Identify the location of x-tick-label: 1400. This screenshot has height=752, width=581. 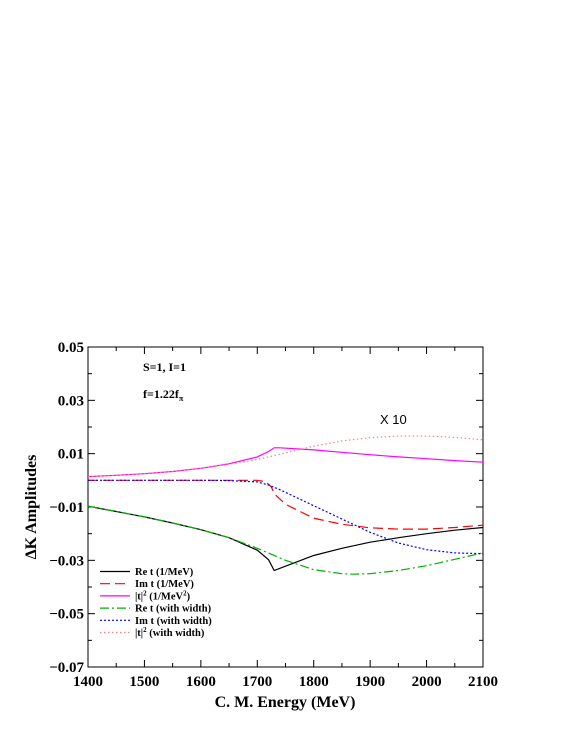
(88, 682).